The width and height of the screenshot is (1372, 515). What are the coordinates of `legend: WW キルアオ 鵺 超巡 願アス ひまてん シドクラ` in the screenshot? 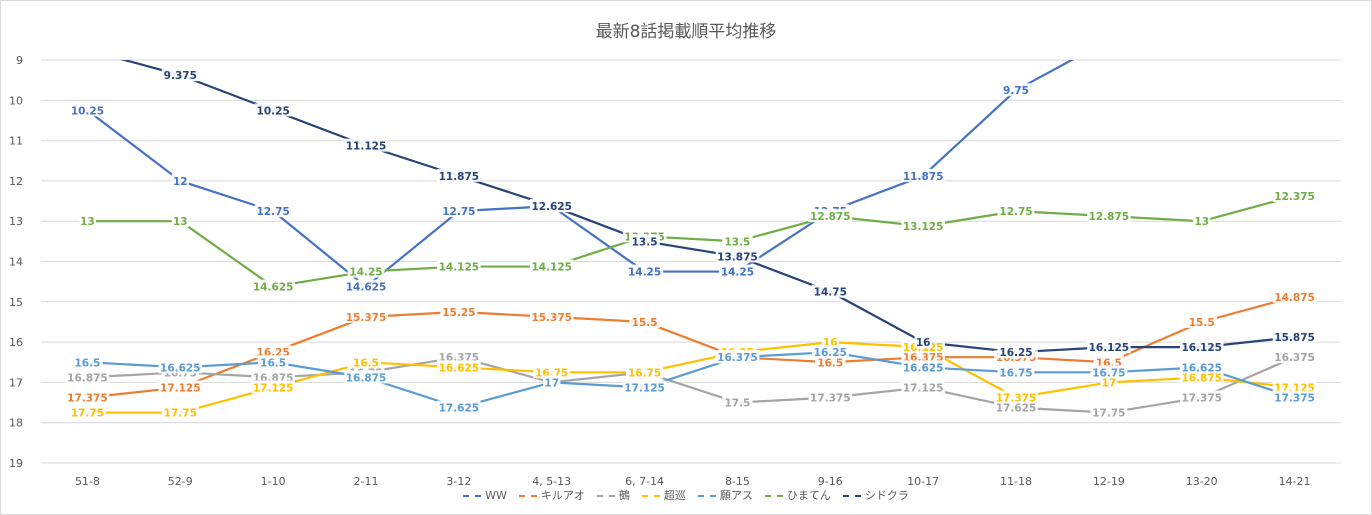 It's located at (686, 494).